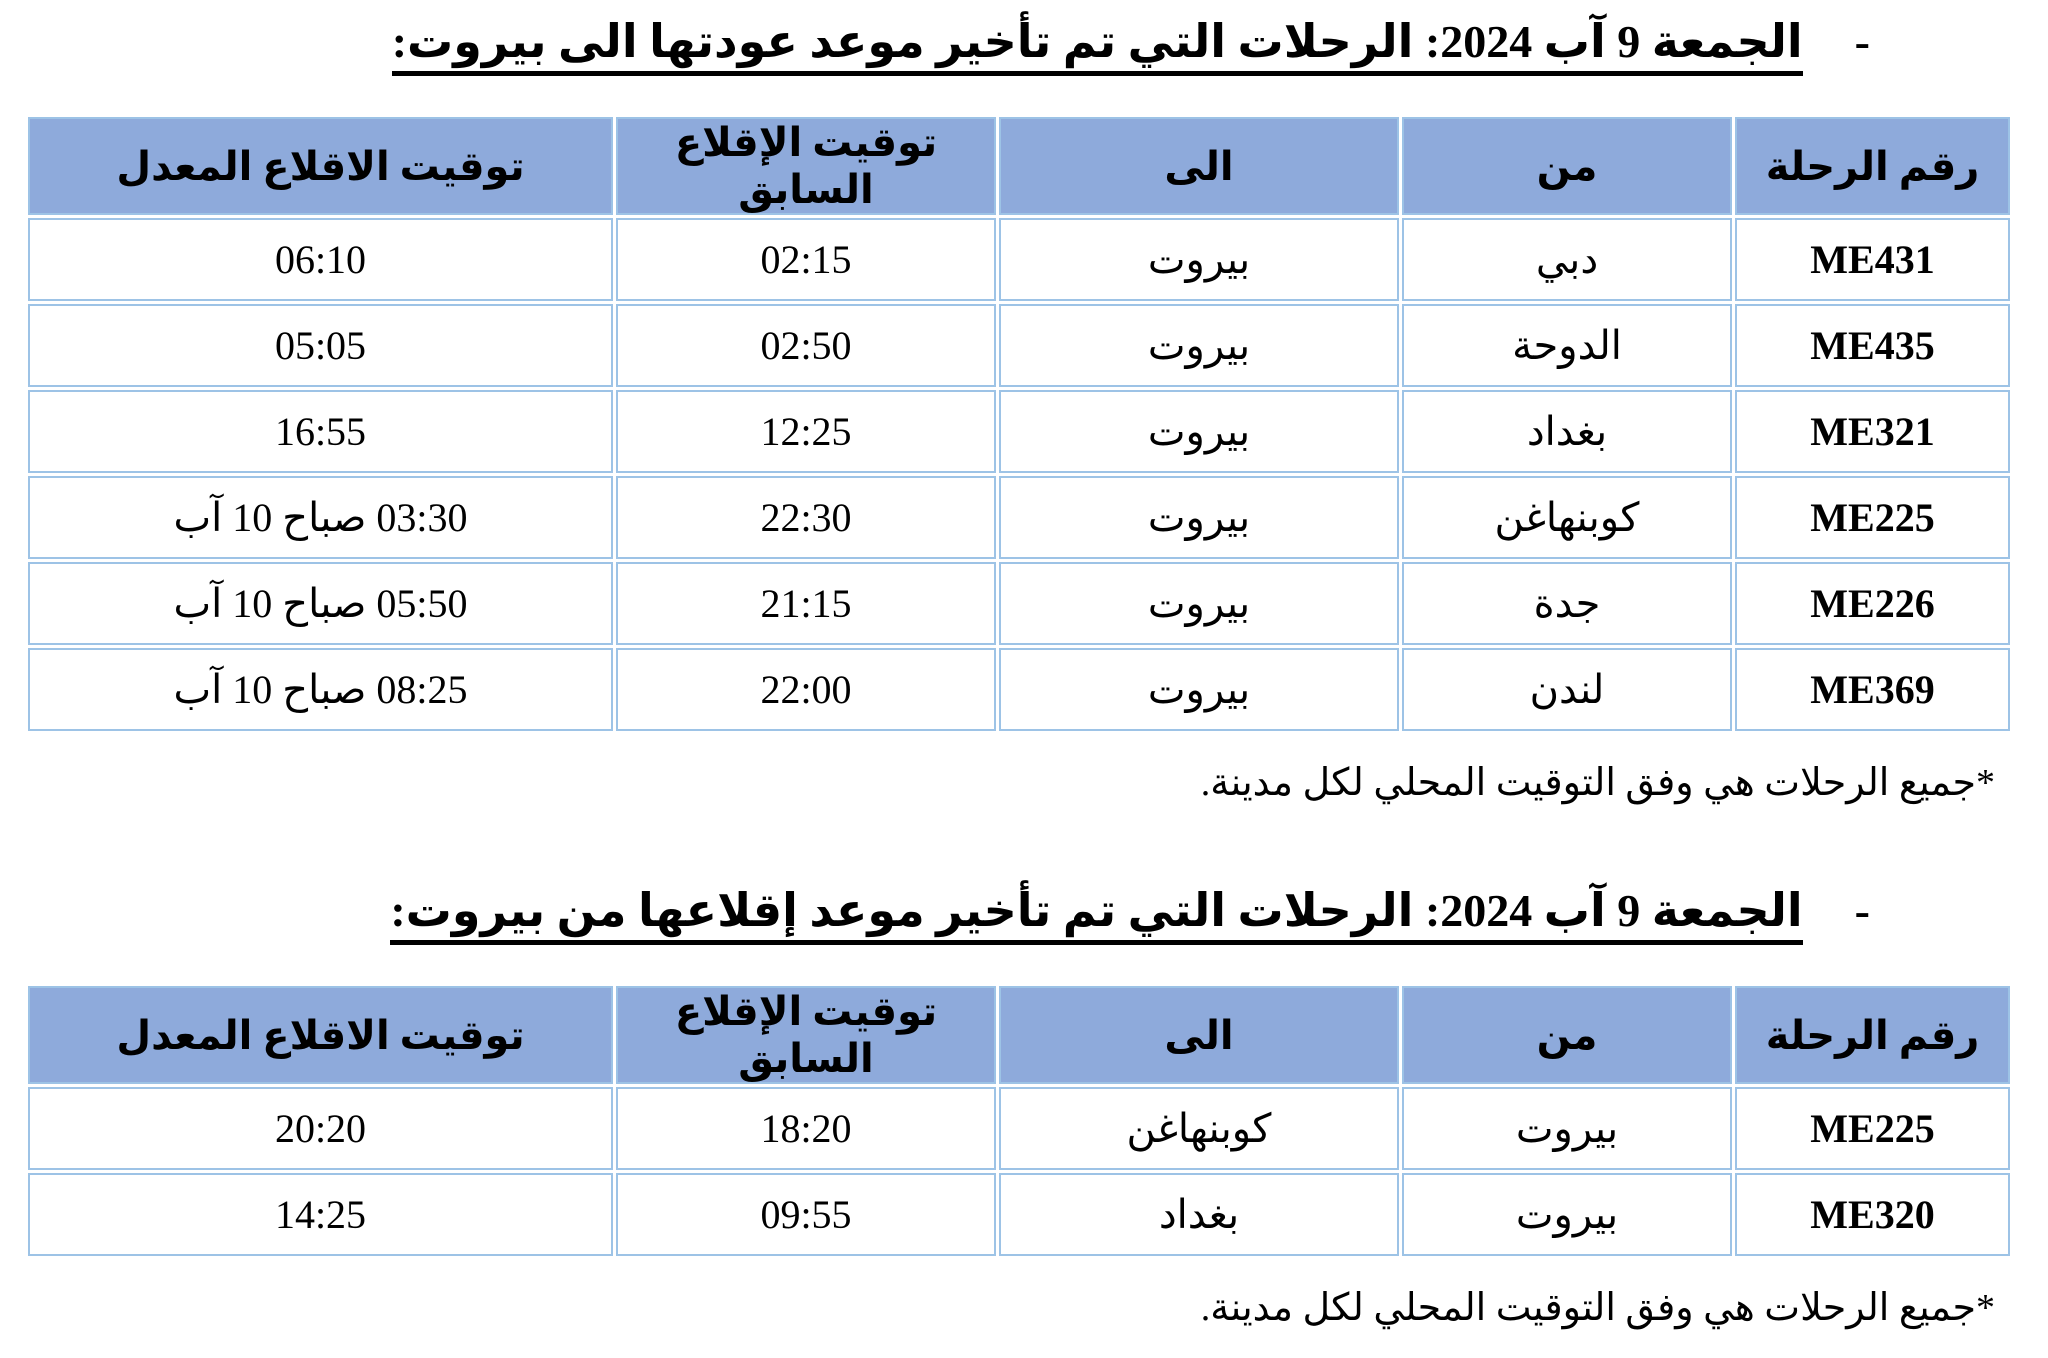 This screenshot has width=2048, height=1358. Describe the element at coordinates (1567, 345) in the screenshot. I see `table-cell: الدوحة` at that location.